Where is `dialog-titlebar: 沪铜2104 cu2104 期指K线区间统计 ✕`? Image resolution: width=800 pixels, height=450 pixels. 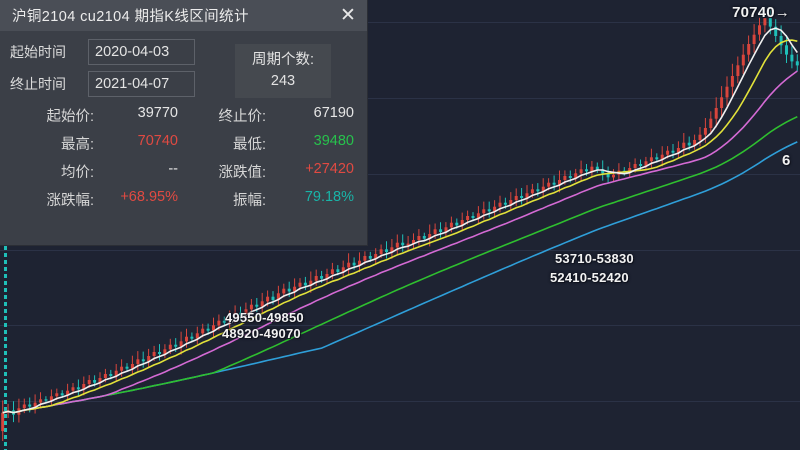
dialog-titlebar: 沪铜2104 cu2104 期指K线区间统计 ✕ is located at coordinates (183, 15).